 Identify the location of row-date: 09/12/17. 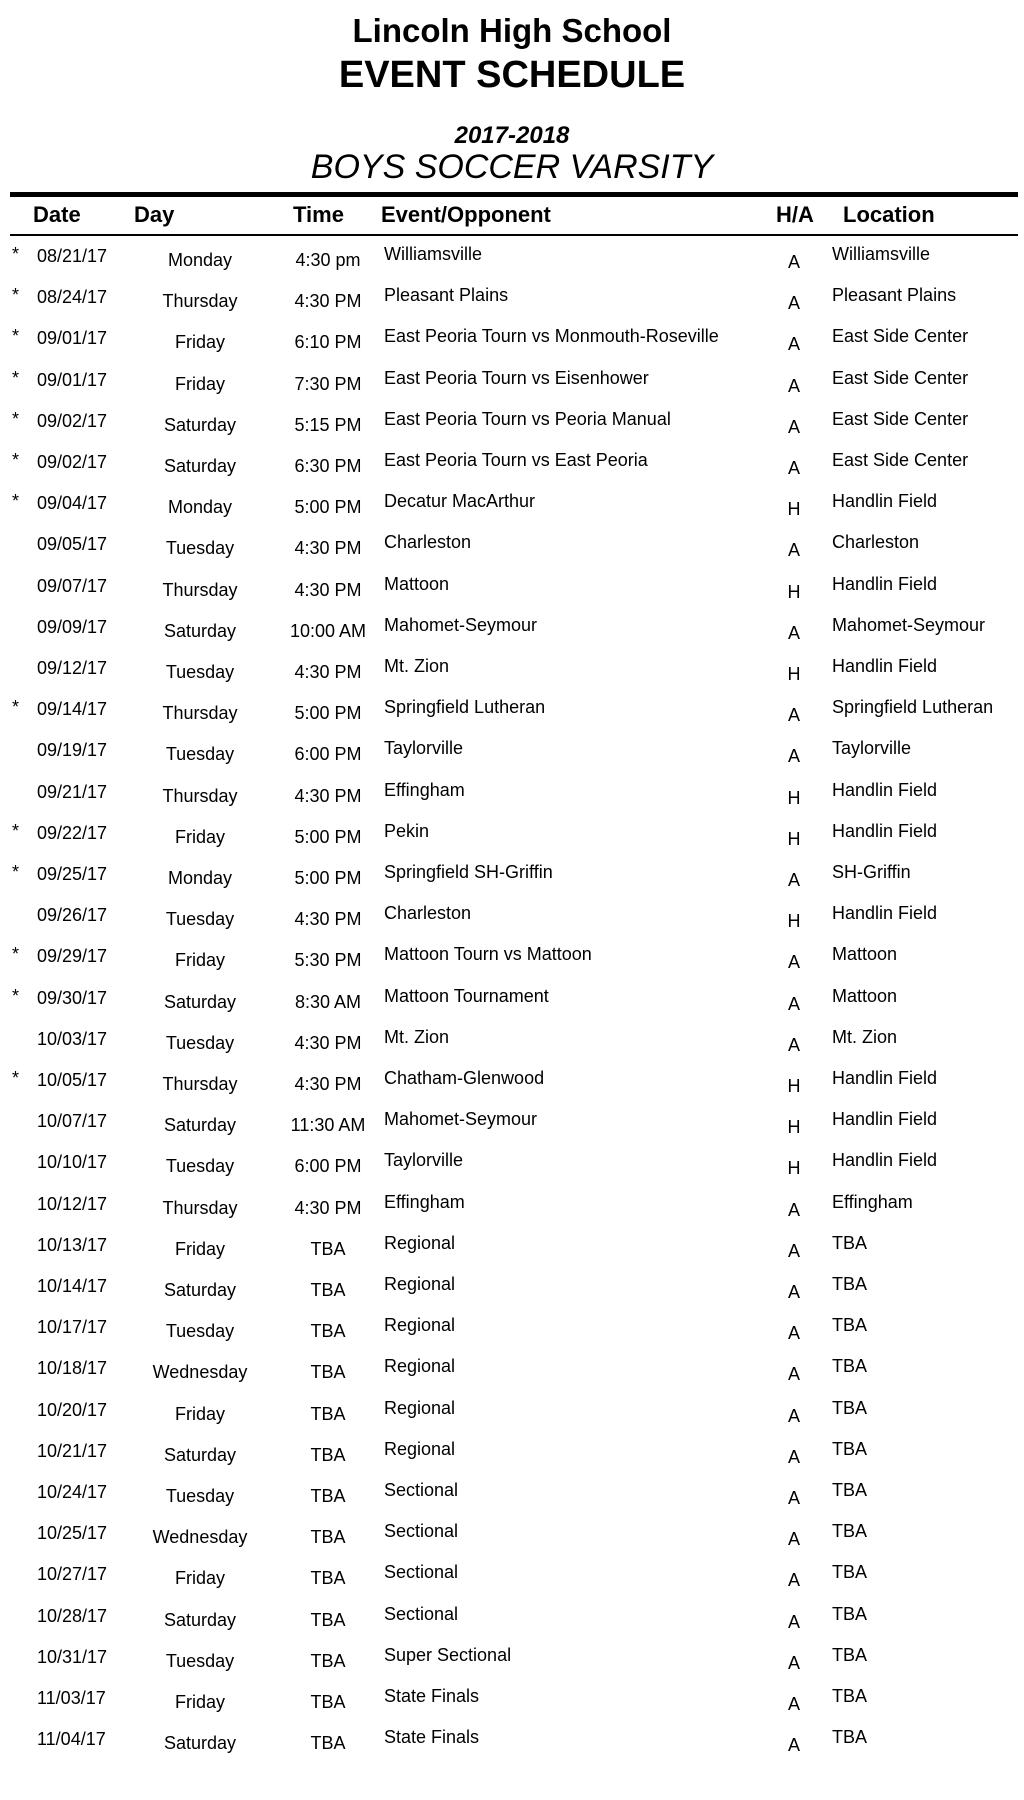
(72, 668).